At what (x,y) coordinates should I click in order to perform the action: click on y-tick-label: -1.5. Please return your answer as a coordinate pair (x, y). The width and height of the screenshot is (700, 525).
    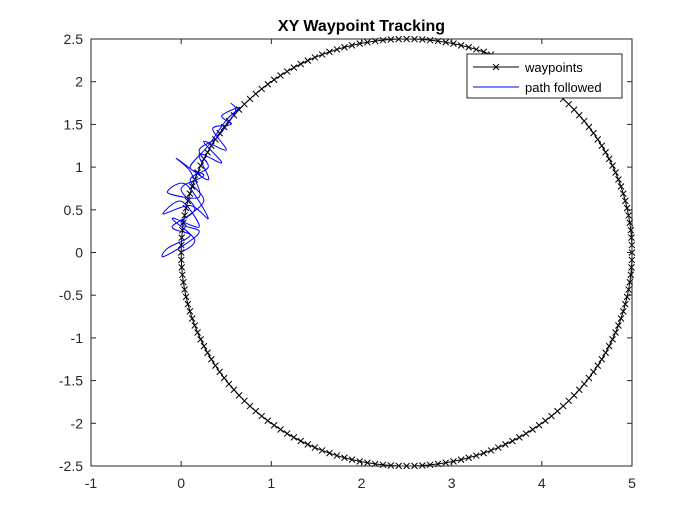
    Looking at the image, I should click on (71, 381).